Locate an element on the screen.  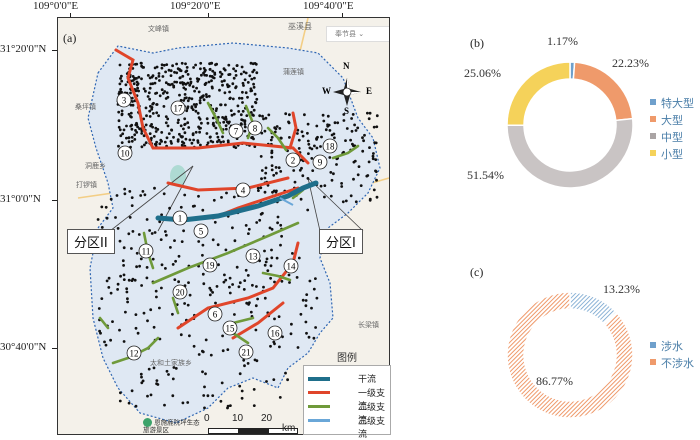
legend-label: 三级支流 is located at coordinates (372, 428).